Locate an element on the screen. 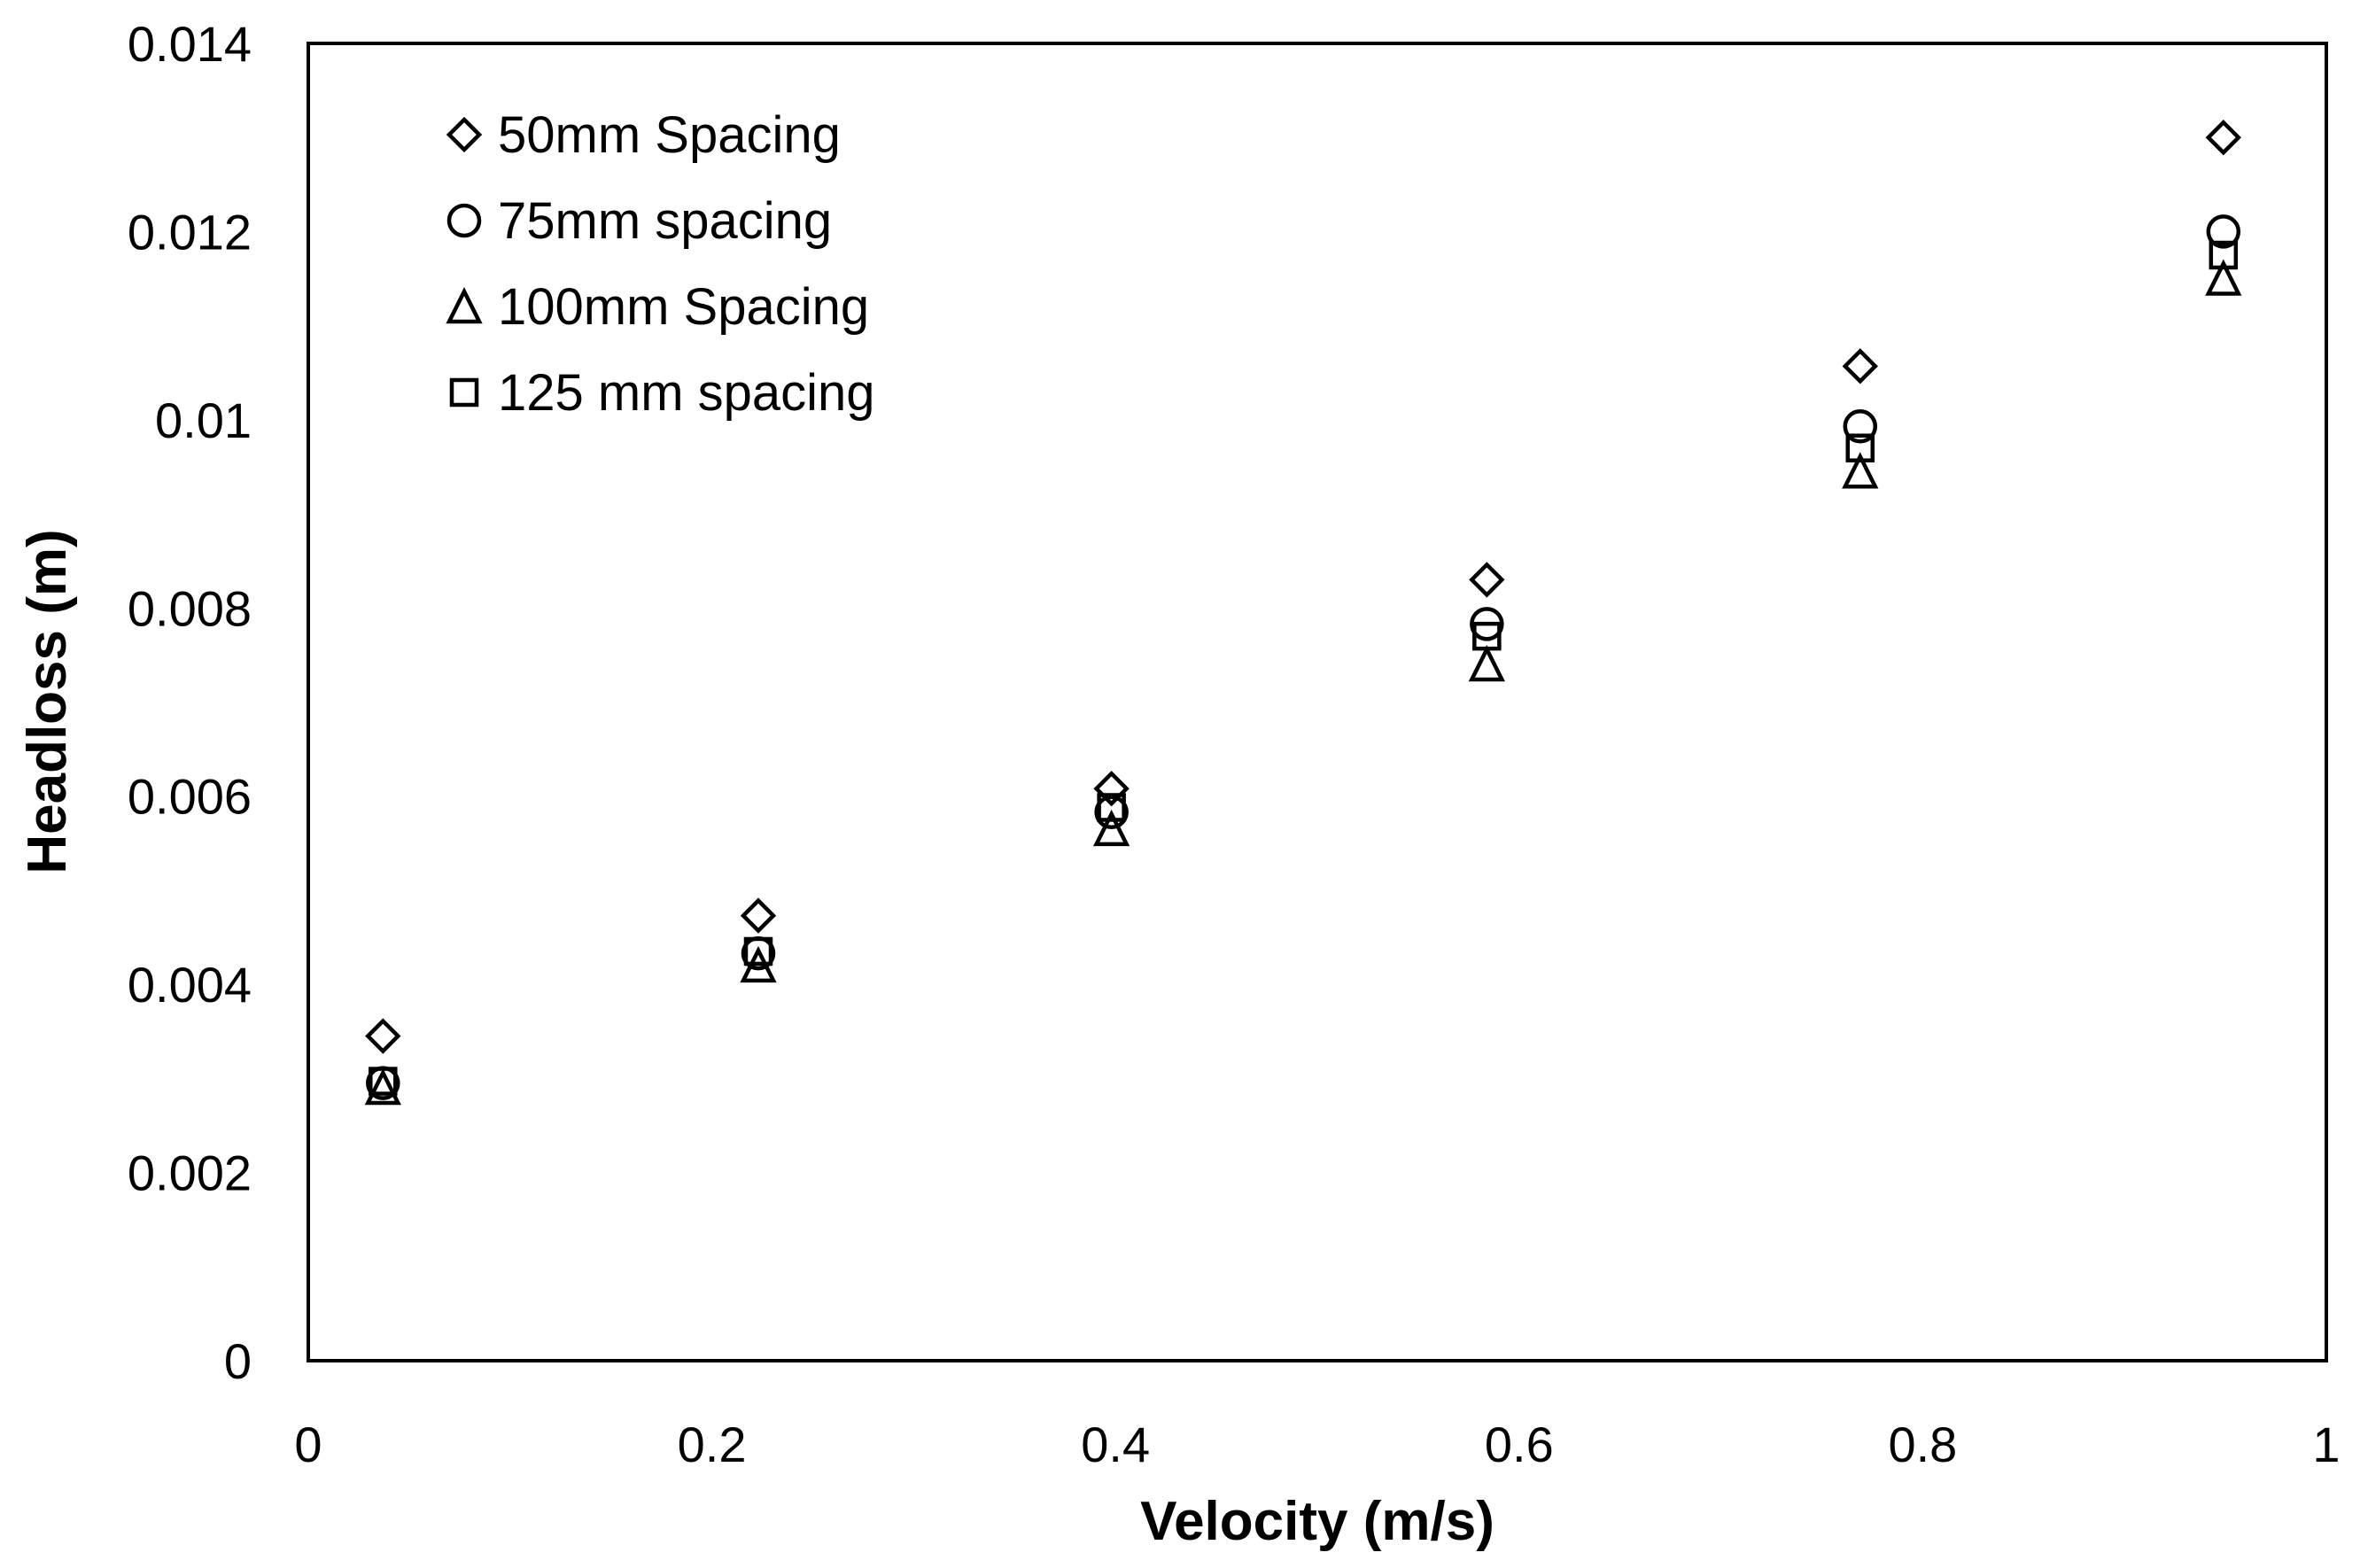  legend-item: 50mm Spacing is located at coordinates (643, 135).